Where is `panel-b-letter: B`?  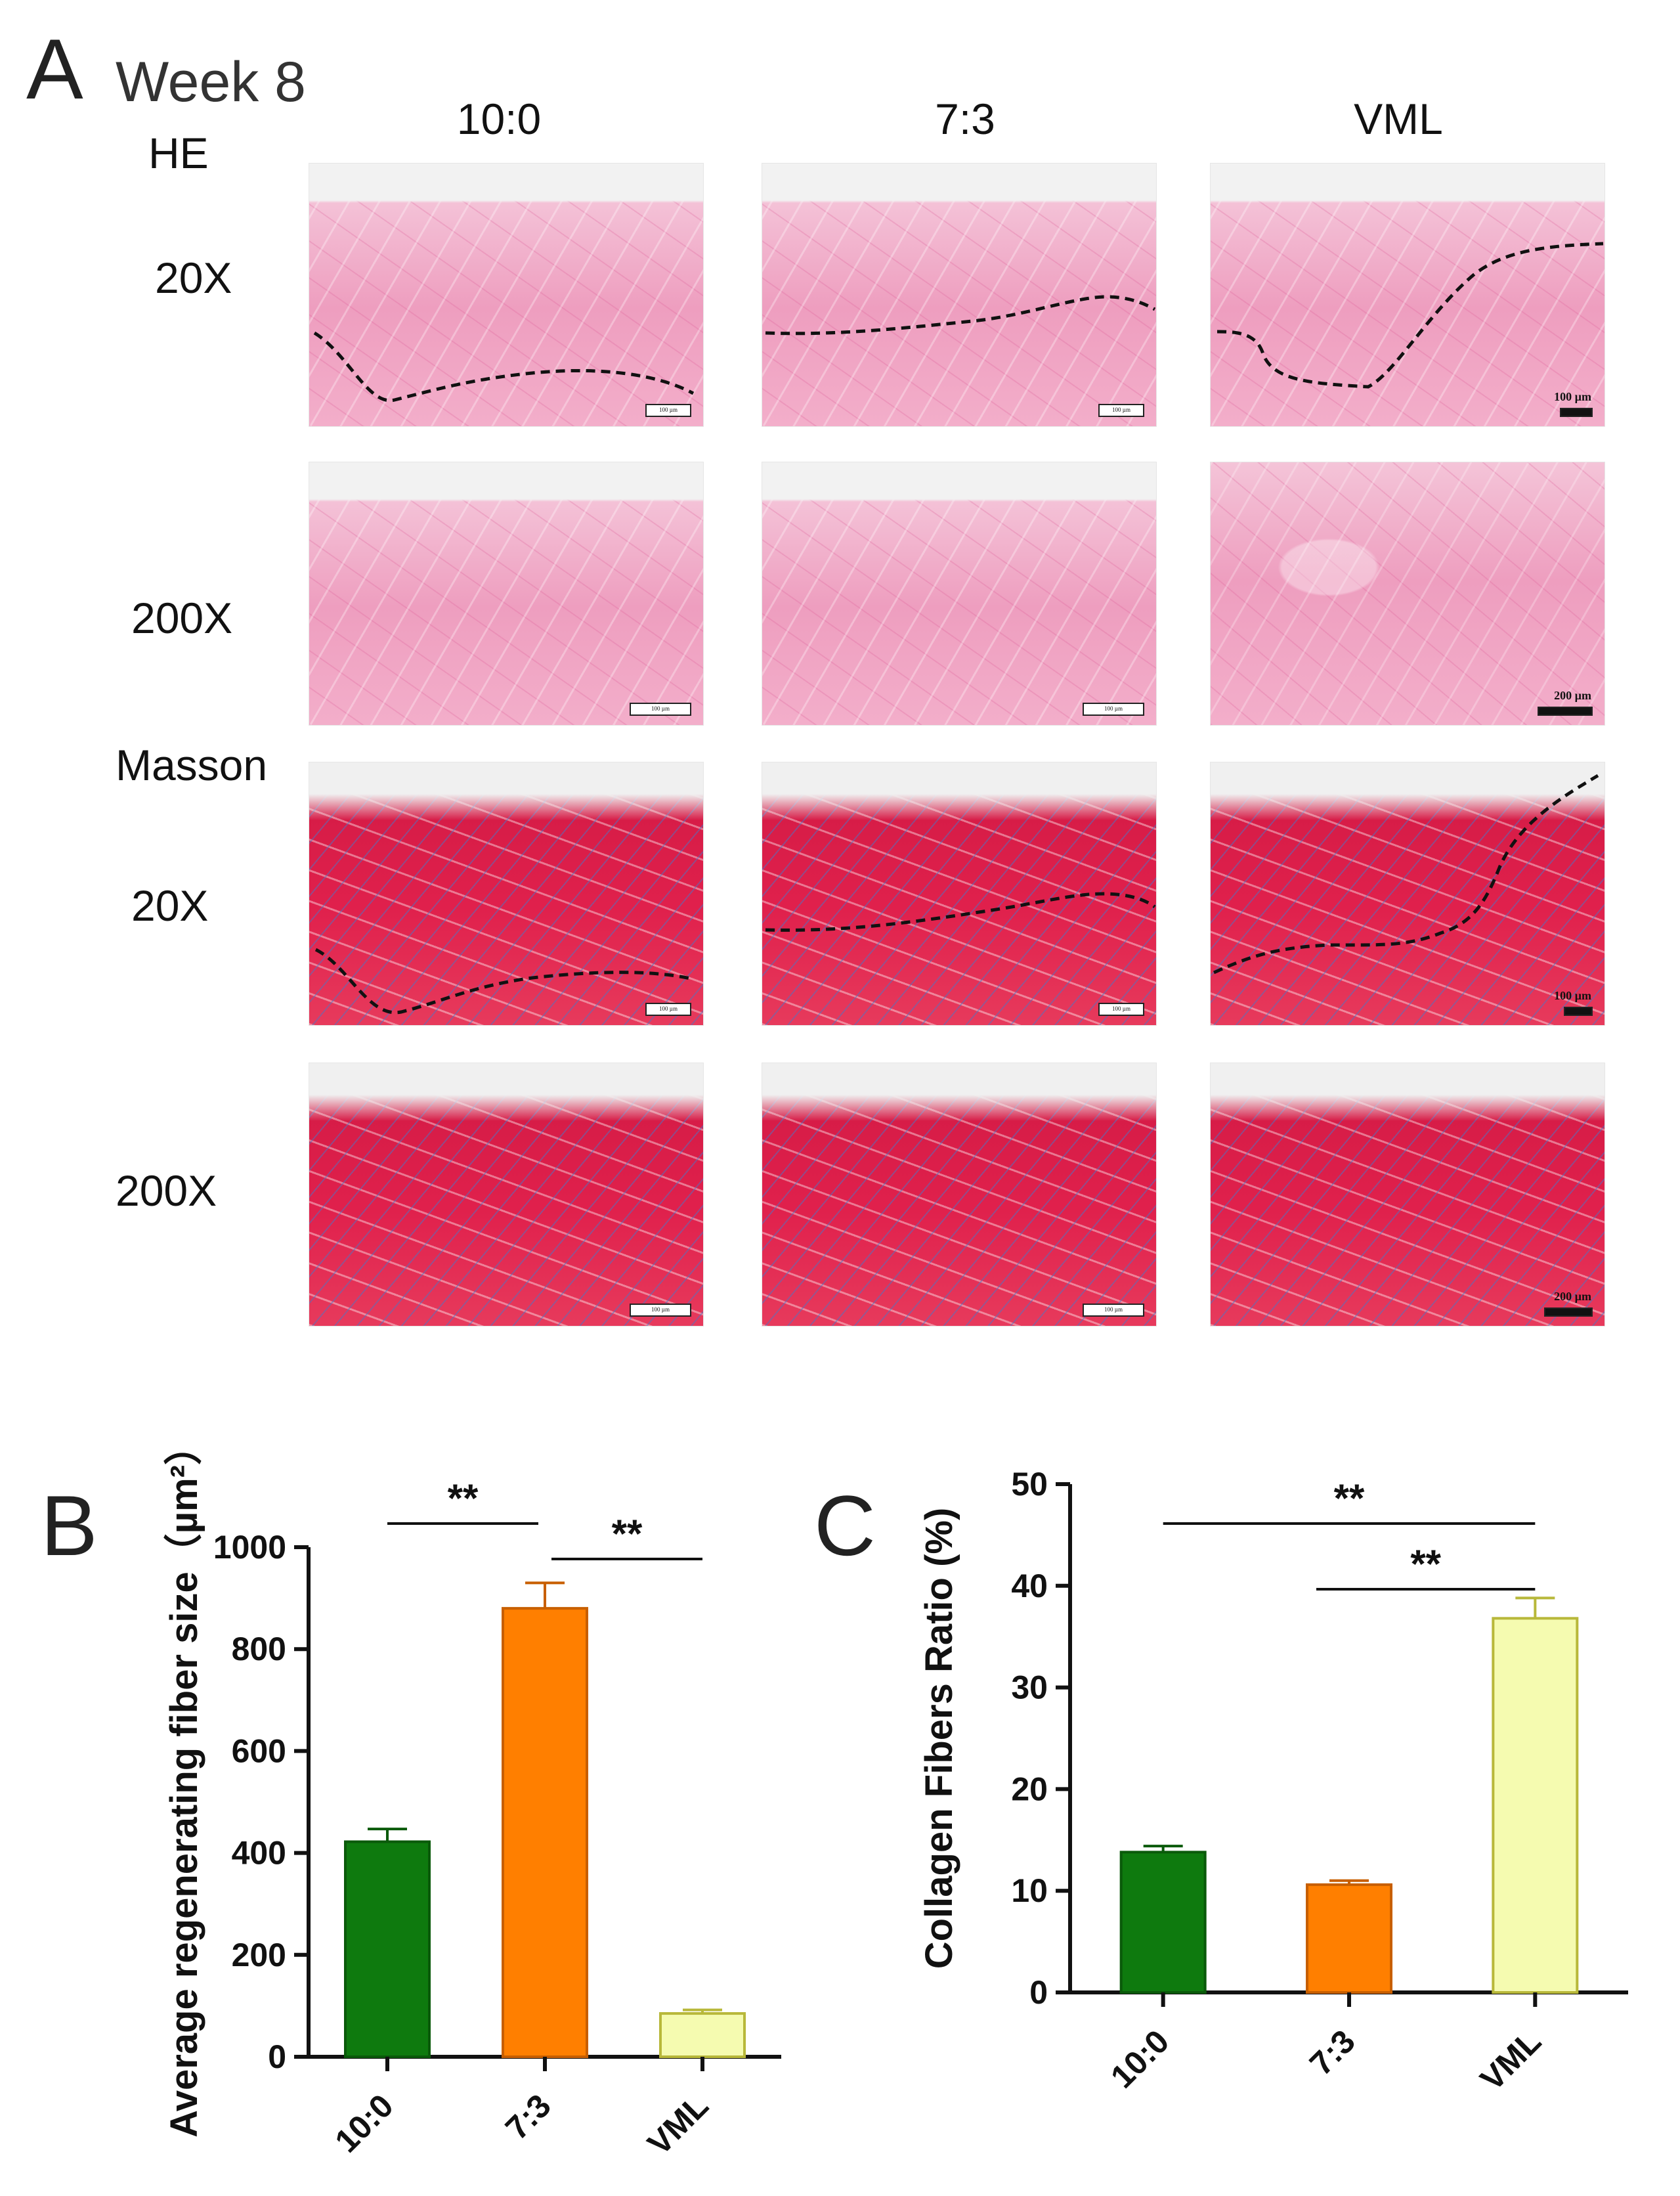 panel-b-letter: B is located at coordinates (69, 1526).